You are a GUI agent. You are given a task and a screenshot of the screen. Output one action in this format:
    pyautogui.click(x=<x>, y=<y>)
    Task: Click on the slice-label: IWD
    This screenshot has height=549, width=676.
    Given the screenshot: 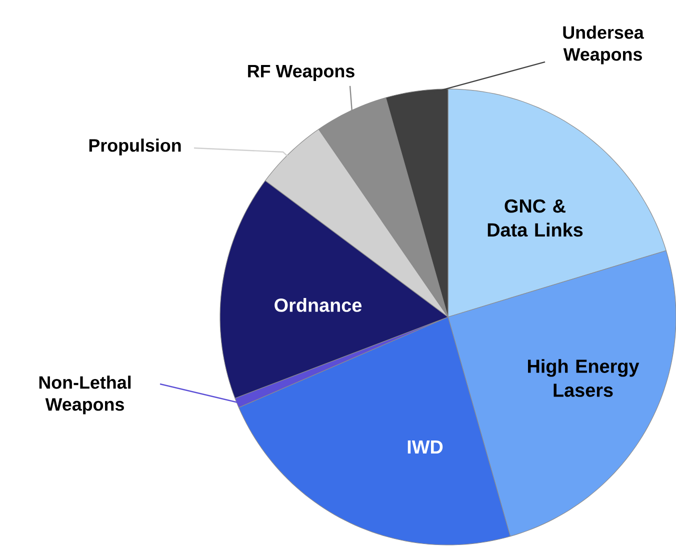 What is the action you would take?
    pyautogui.click(x=425, y=447)
    